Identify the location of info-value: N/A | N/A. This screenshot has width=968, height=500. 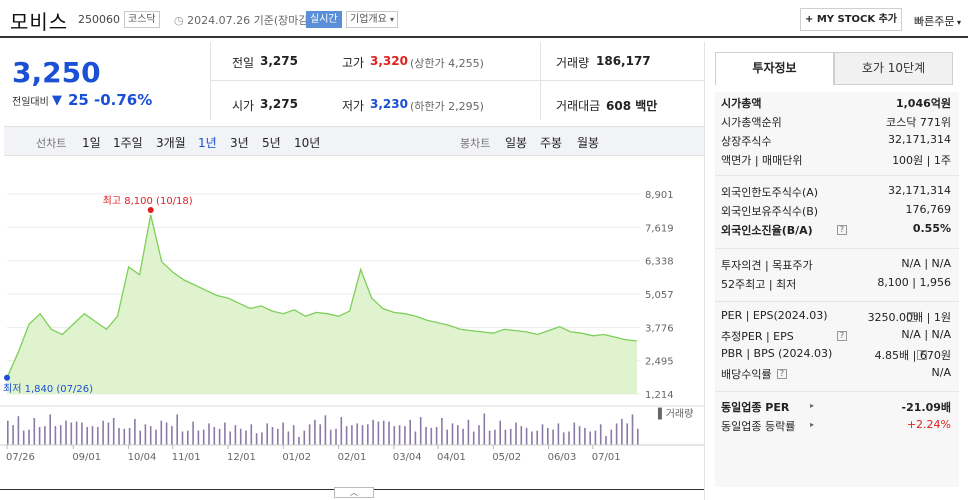
(926, 263).